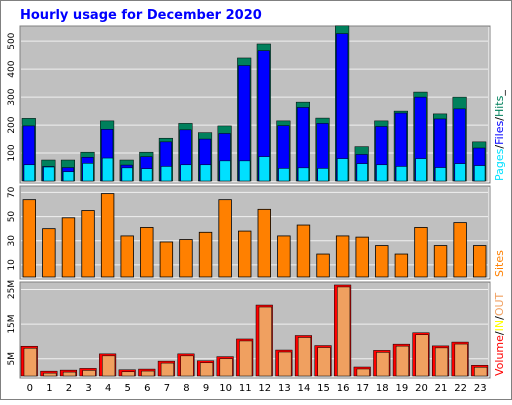  I want to click on x-tick-label: 15, so click(323, 388).